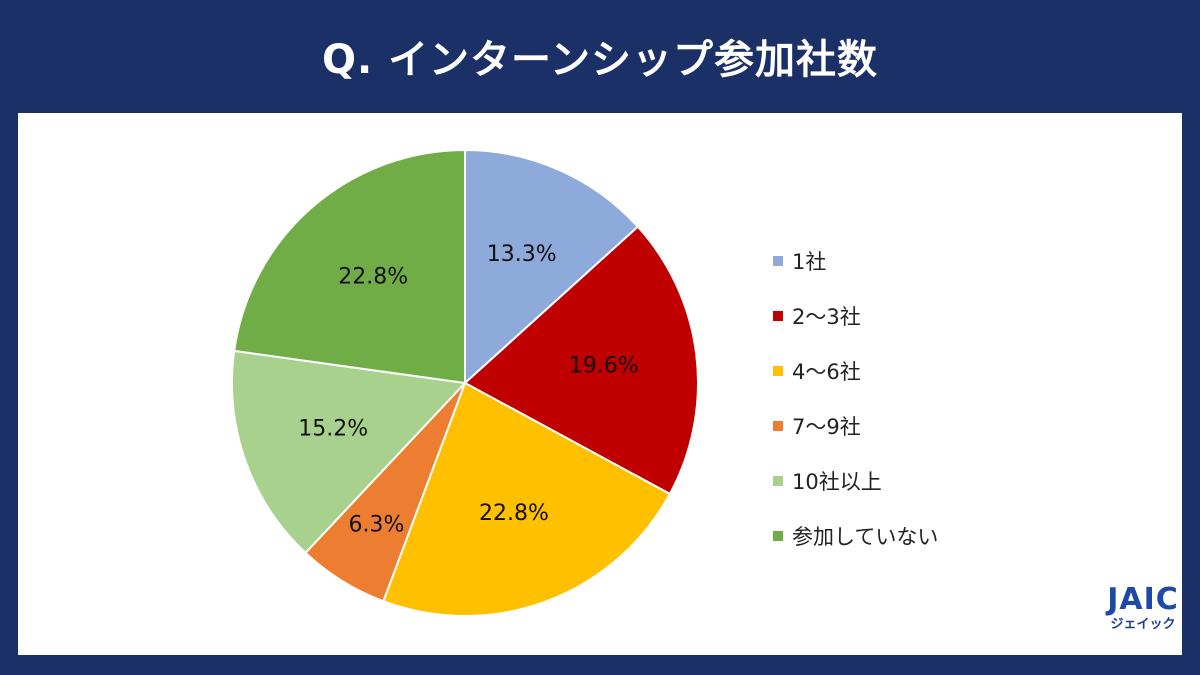  Describe the element at coordinates (600, 60) in the screenshot. I see `page-title: Q. インターンシップ参加社数` at that location.